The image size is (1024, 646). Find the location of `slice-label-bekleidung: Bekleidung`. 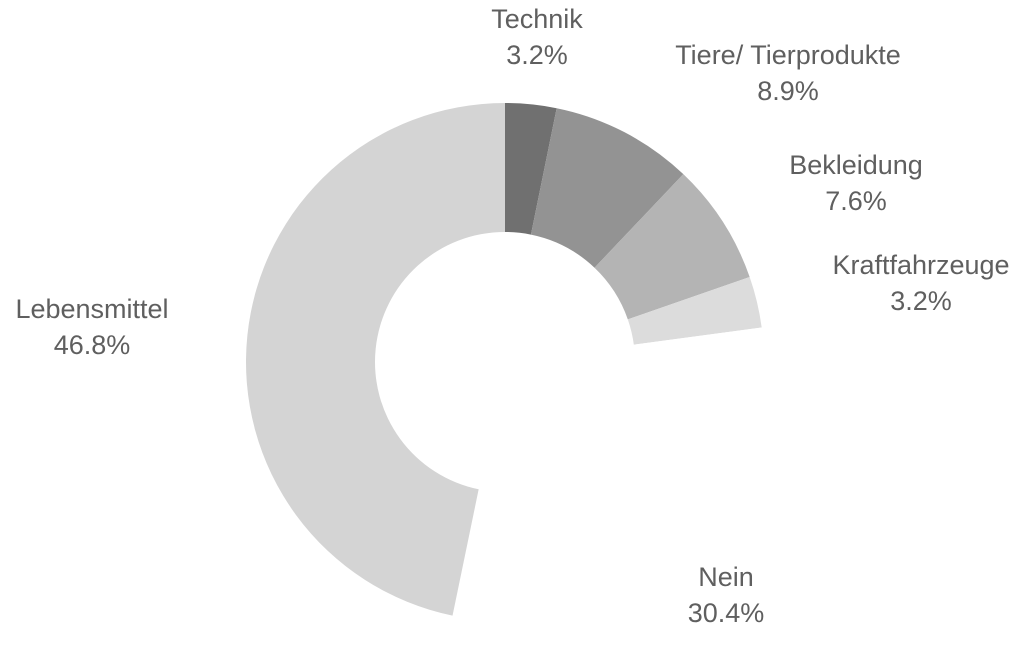

slice-label-bekleidung: Bekleidung is located at coordinates (856, 165).